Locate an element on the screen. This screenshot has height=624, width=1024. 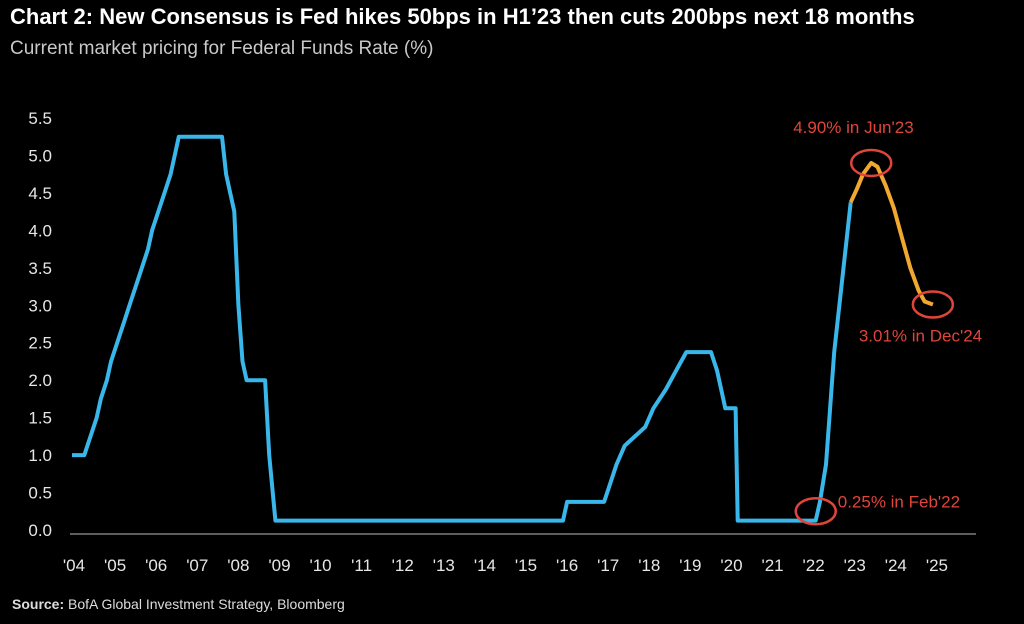
x-tick-label: '08 is located at coordinates (238, 565).